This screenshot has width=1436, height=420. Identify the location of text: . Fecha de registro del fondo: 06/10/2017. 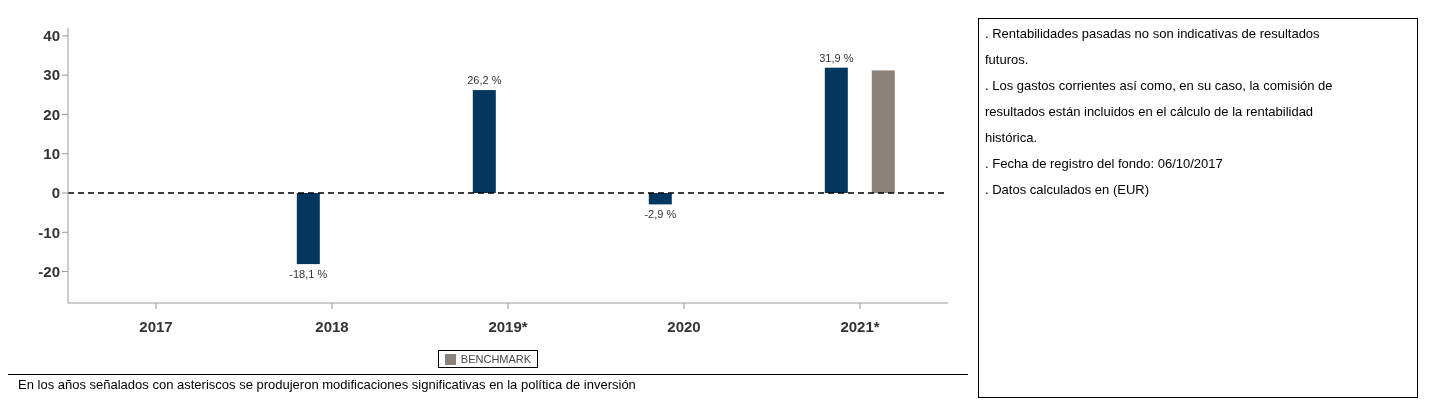
(1104, 164).